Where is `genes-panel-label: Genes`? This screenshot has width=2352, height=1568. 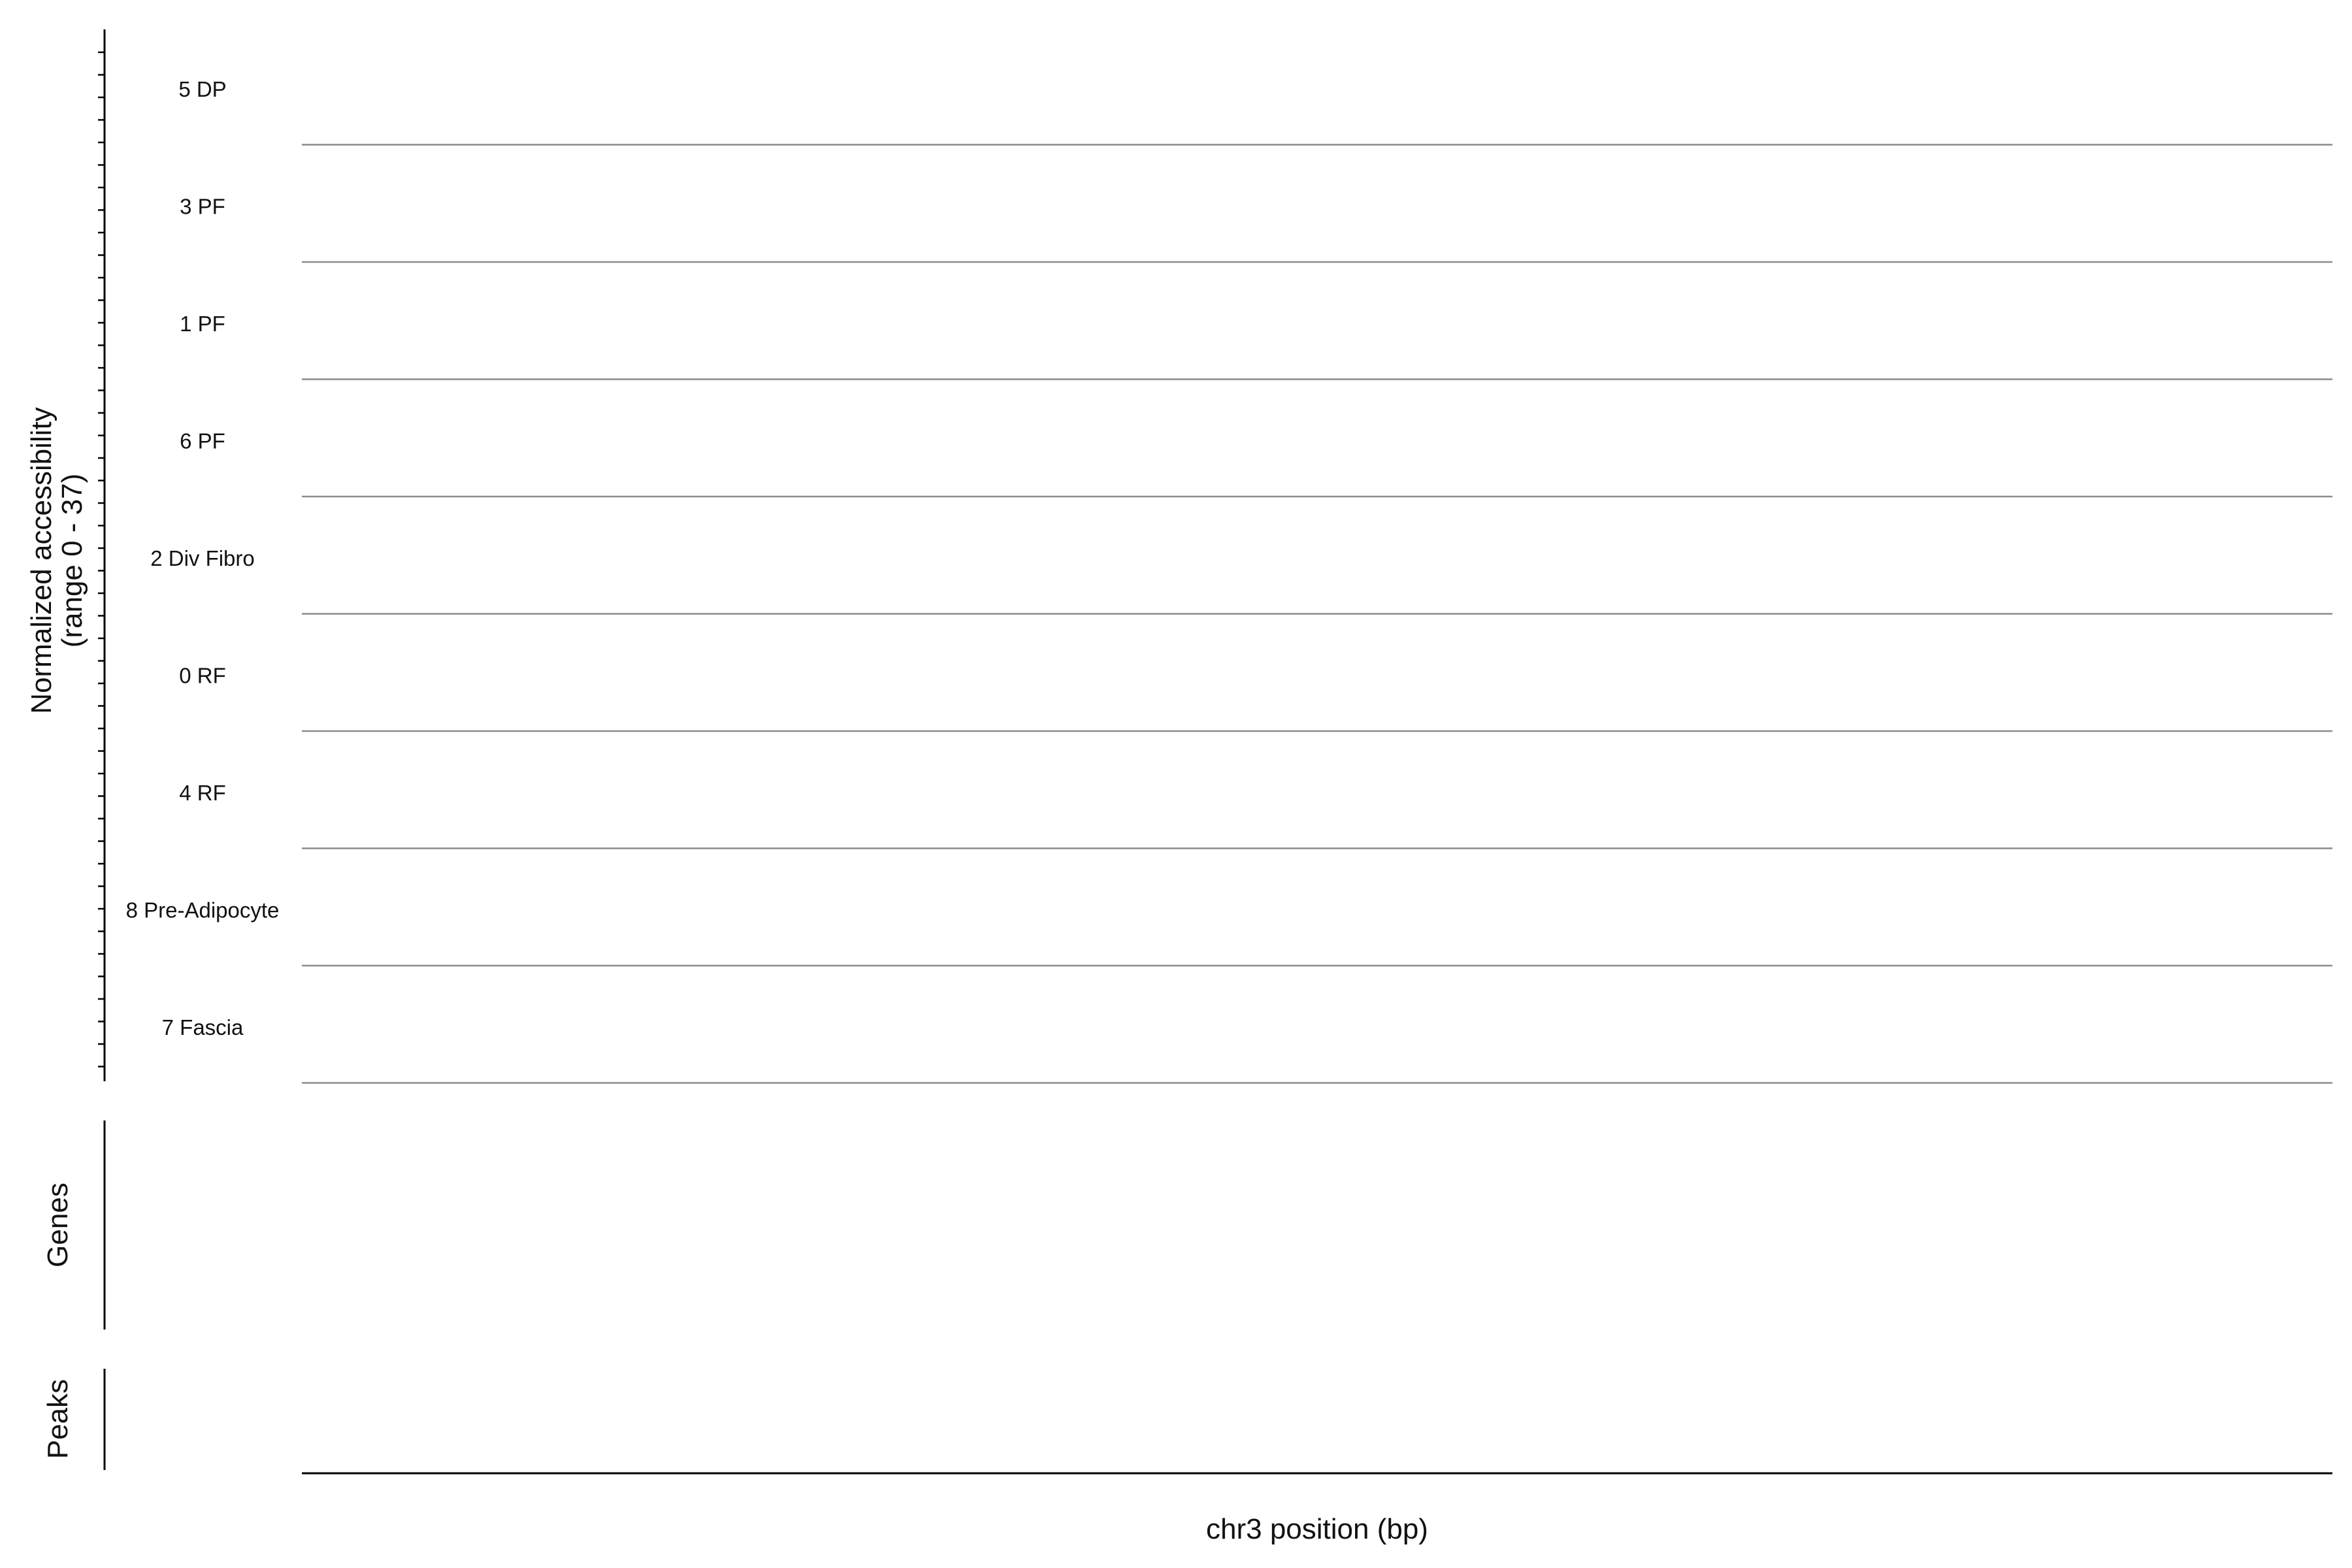 genes-panel-label: Genes is located at coordinates (58, 1225).